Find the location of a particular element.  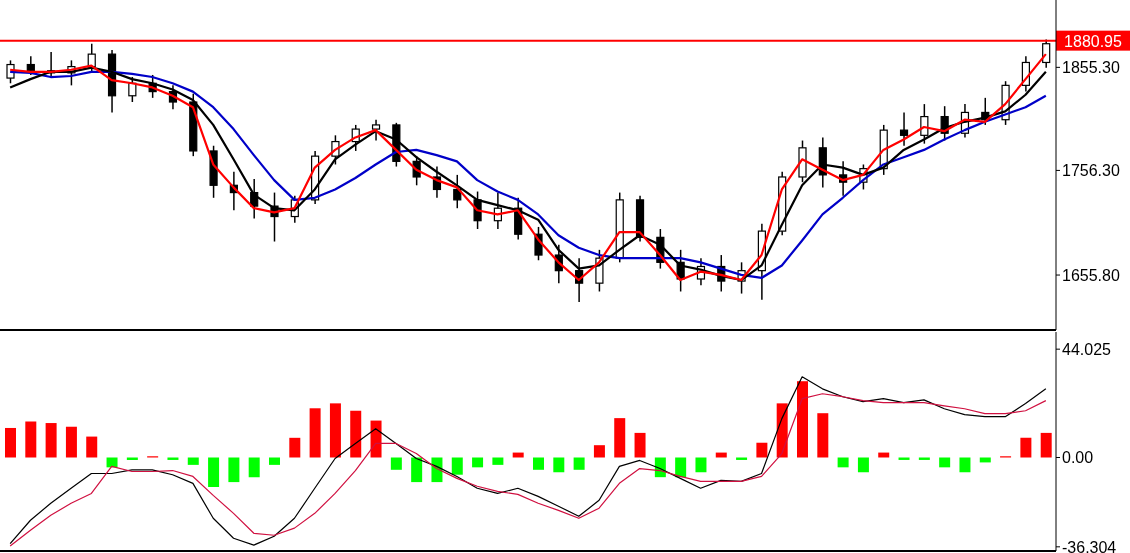

y-tick-label: 1855.30 is located at coordinates (1091, 68).